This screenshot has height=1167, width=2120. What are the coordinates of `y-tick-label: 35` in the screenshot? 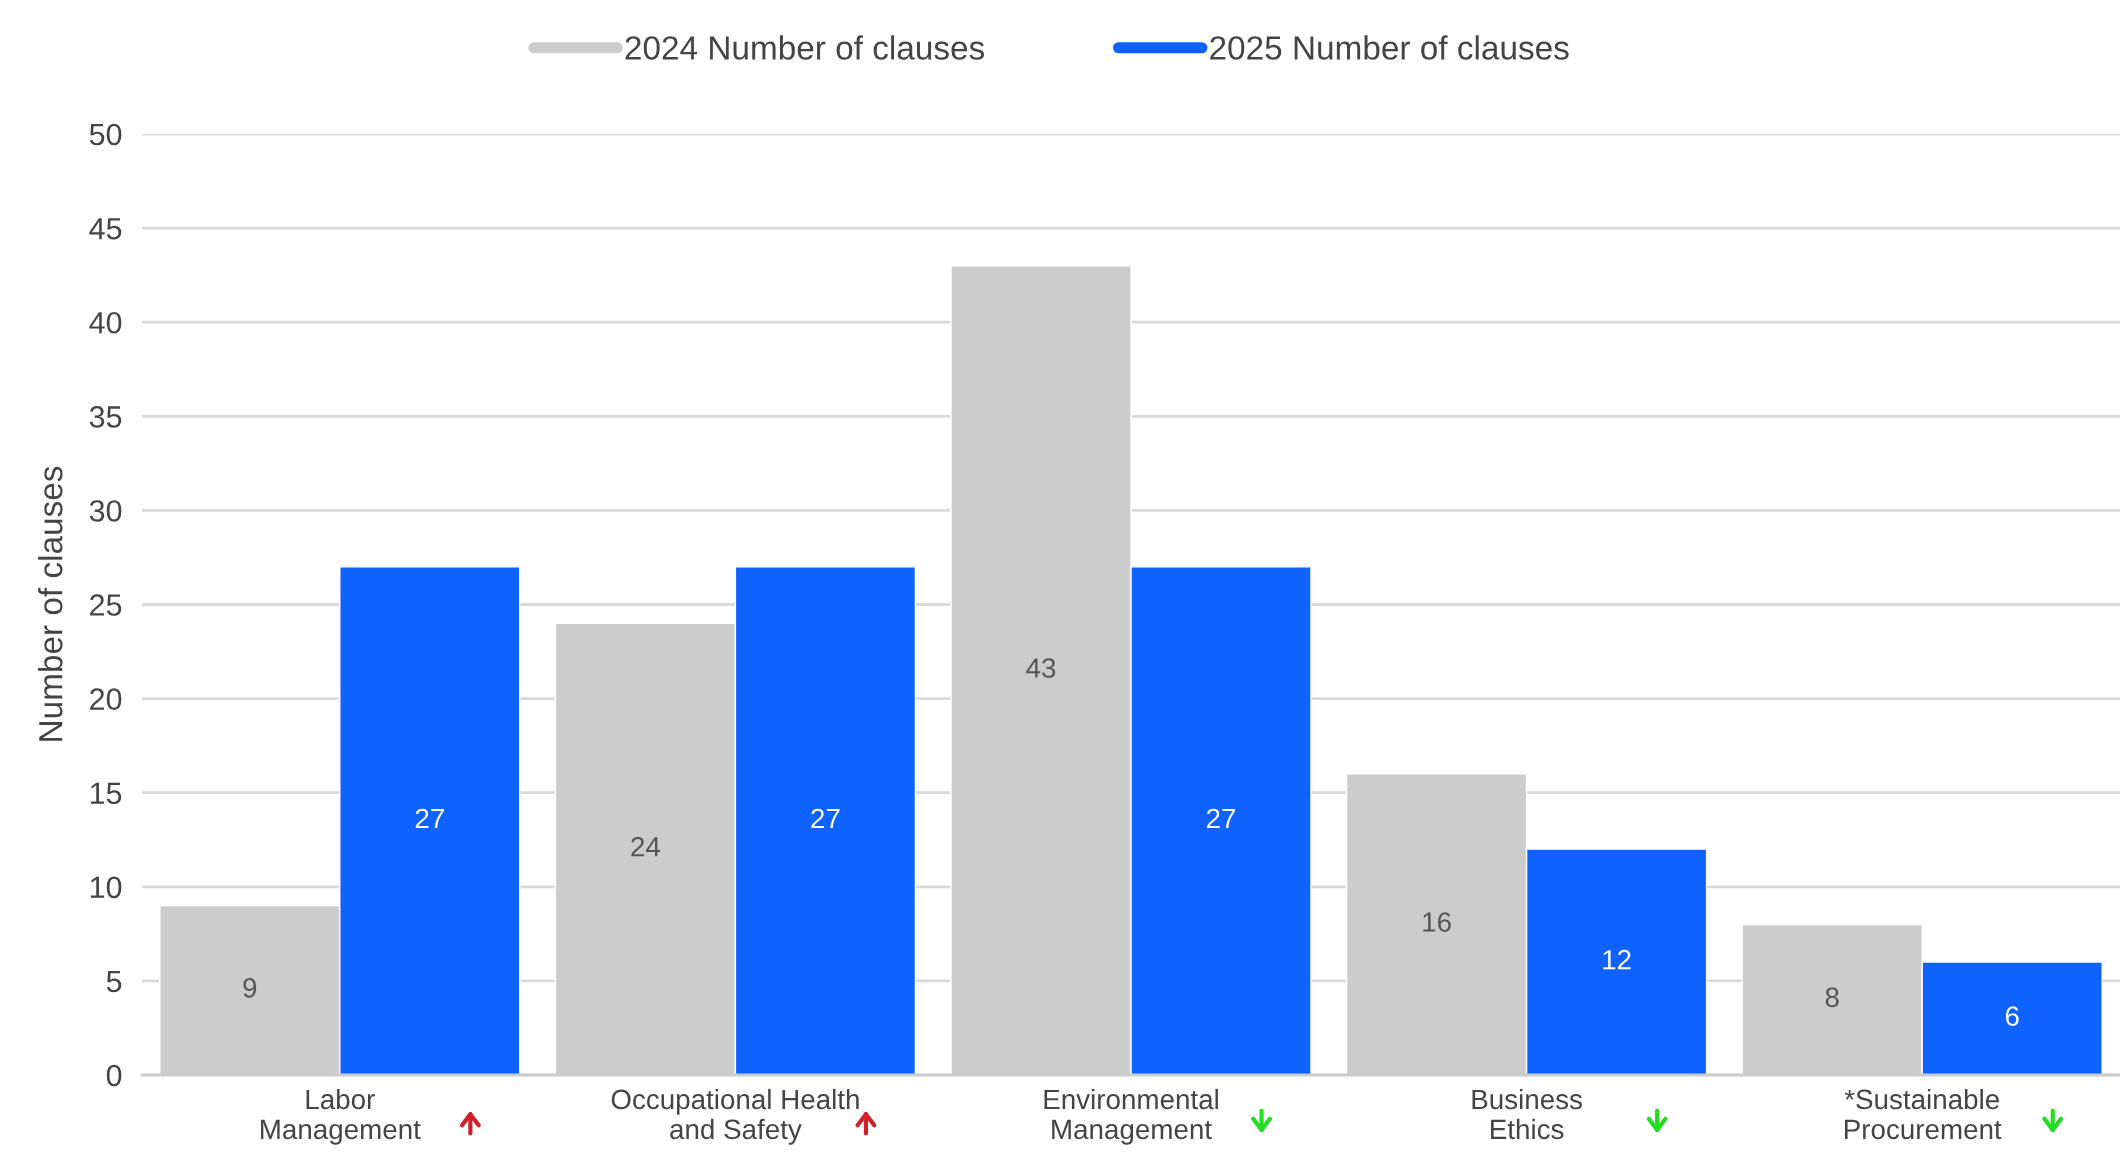 It's located at (105, 417).